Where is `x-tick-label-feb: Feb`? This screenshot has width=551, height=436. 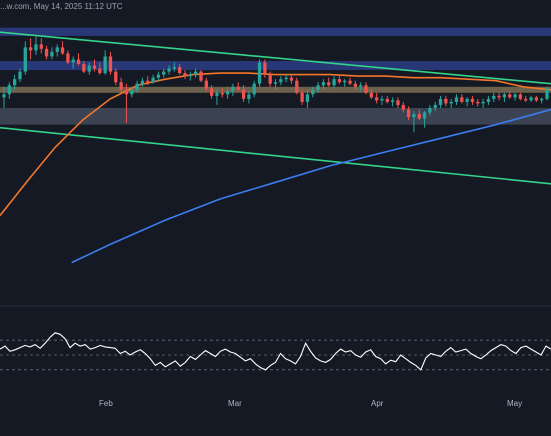
x-tick-label-feb: Feb is located at coordinates (106, 403).